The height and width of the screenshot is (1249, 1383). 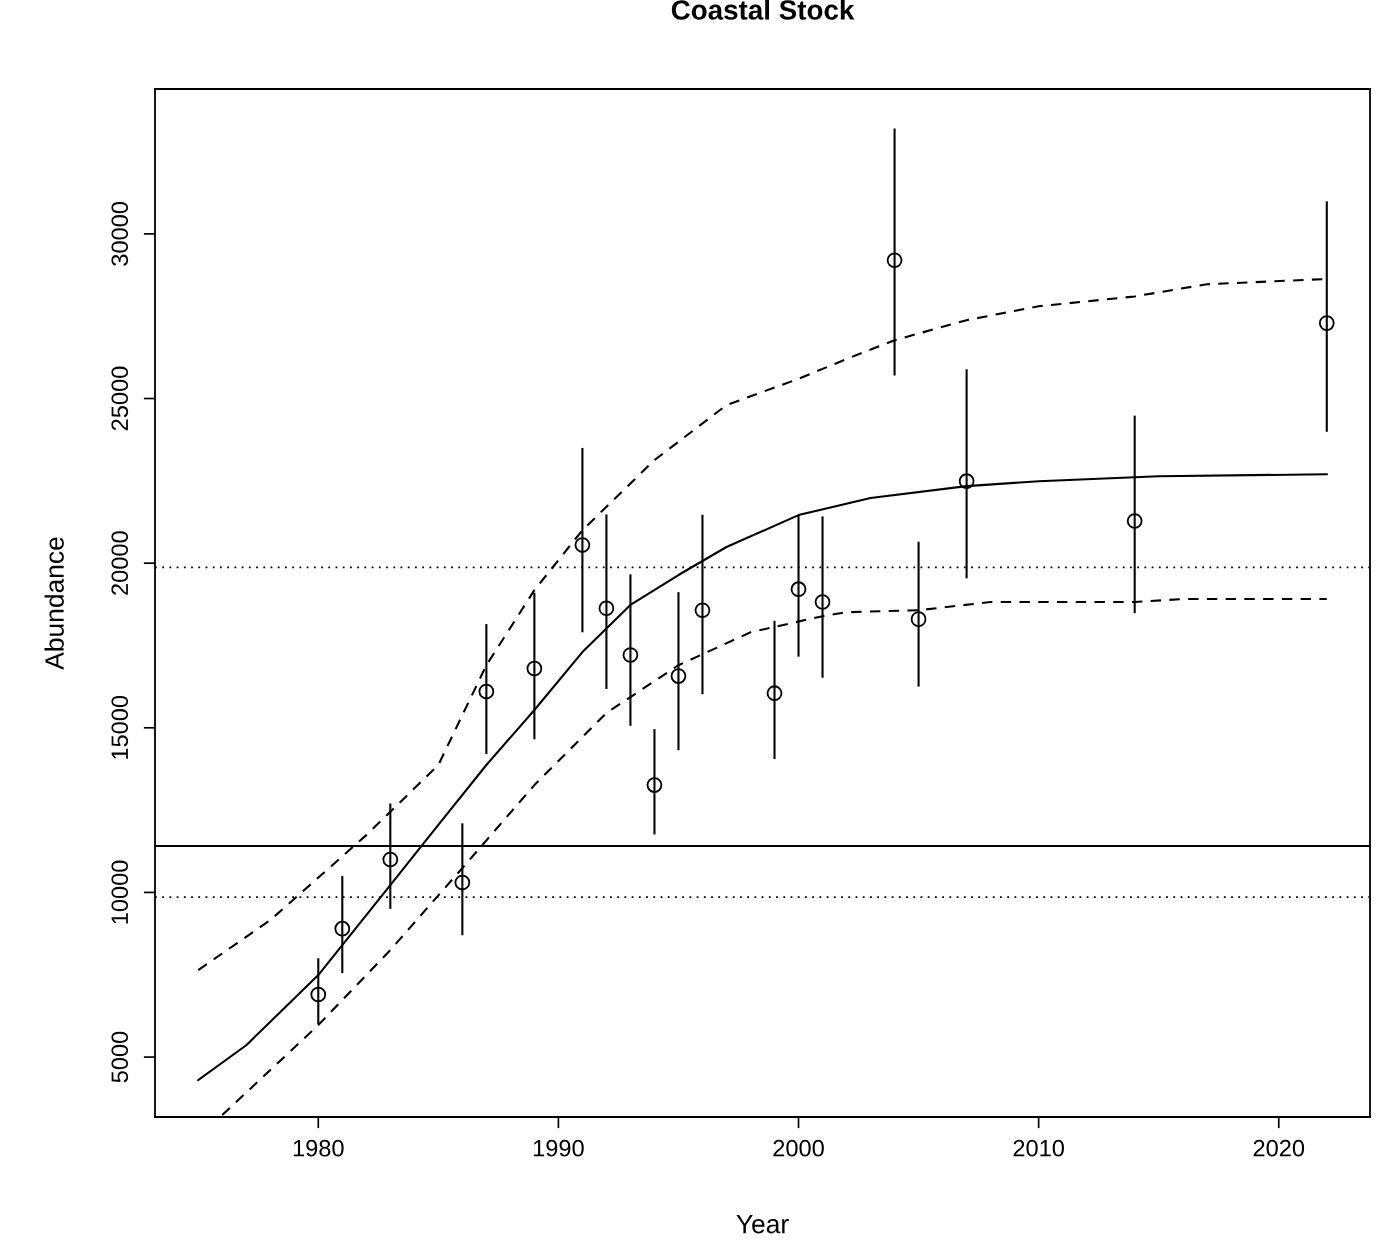 I want to click on y-tick-label: 5000, so click(x=120, y=1057).